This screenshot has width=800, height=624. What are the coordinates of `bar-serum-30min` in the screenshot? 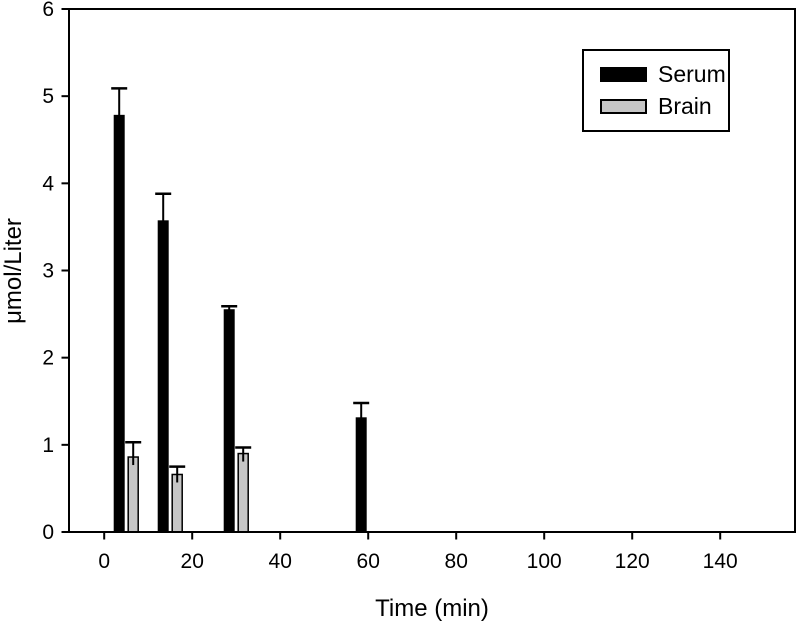 It's located at (229, 421).